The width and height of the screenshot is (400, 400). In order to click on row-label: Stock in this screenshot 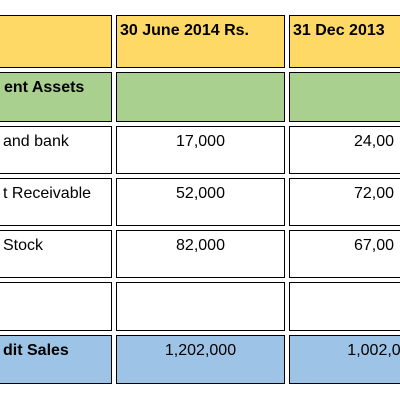, I will do `click(56, 254)`.